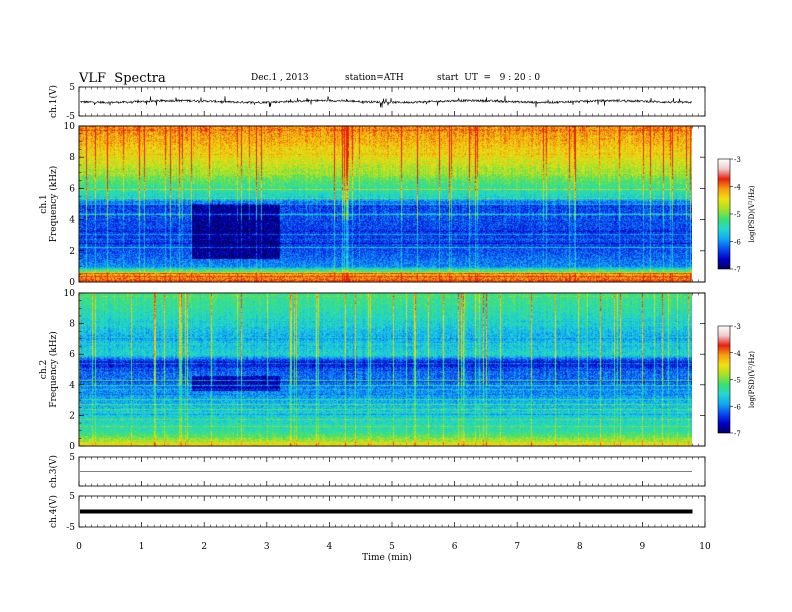 The width and height of the screenshot is (792, 612). I want to click on panel-3-ylabel-line-1: ch.2, so click(44, 369).